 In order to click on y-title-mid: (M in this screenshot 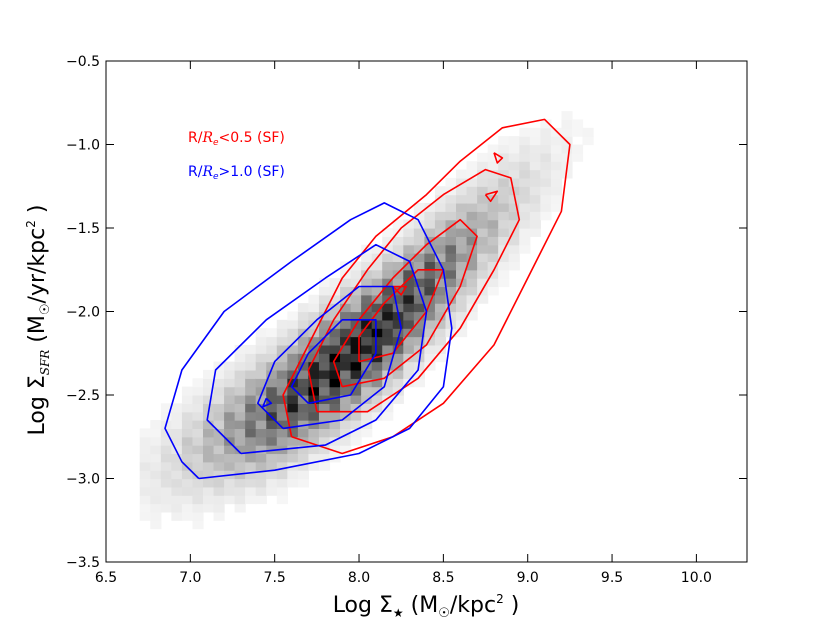, I will do `click(37, 332)`.